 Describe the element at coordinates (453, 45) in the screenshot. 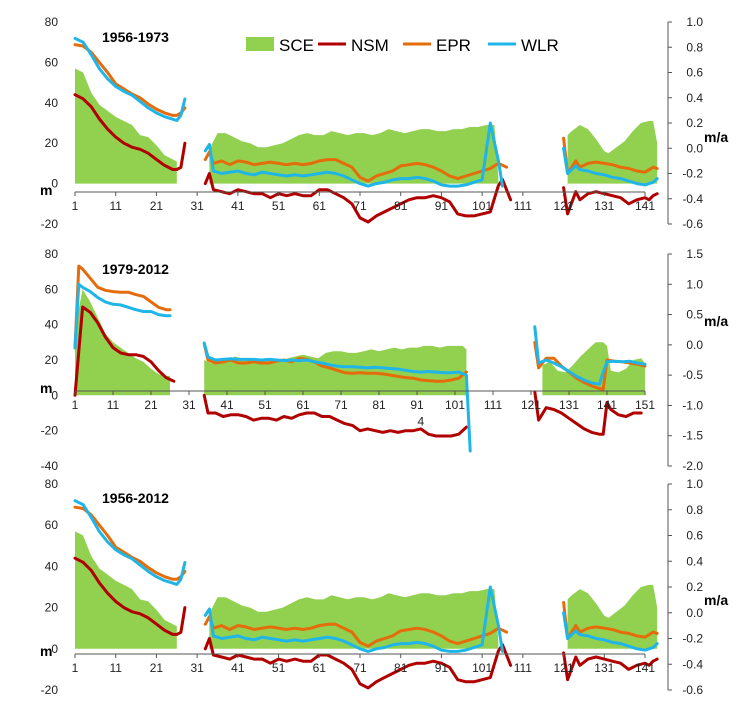

I see `legend-label-epr: EPR` at that location.